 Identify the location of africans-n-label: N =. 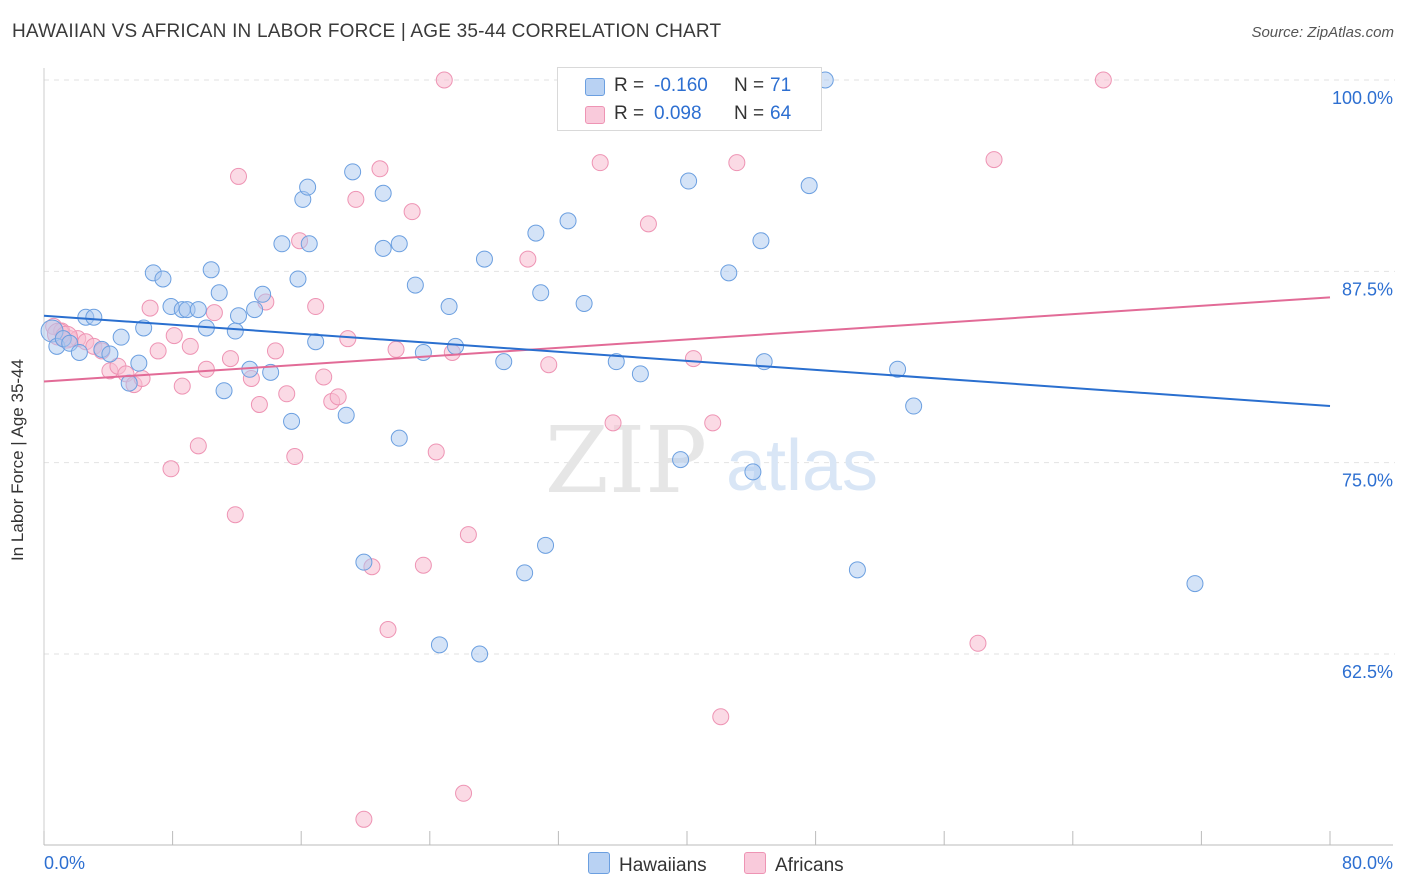
(749, 113).